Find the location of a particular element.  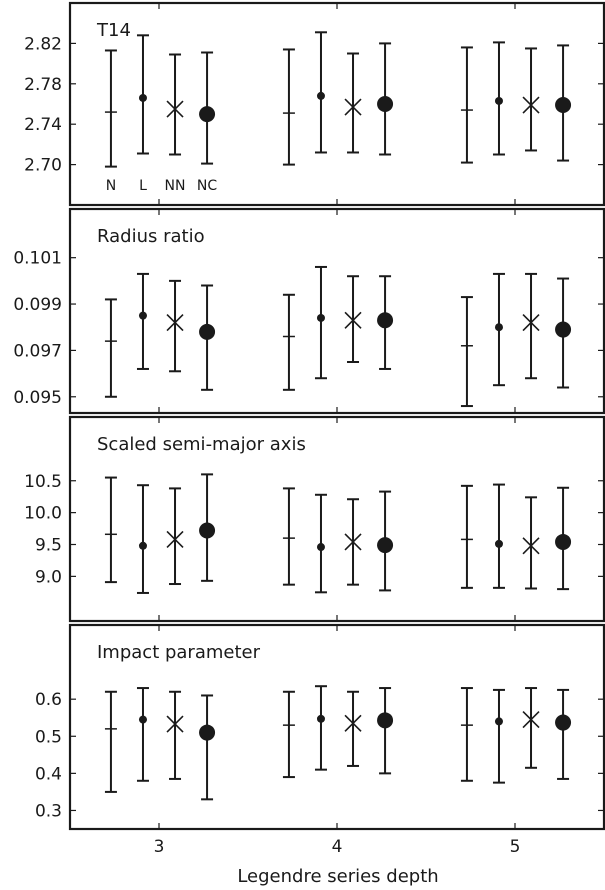

y-tick-label: 0.3 is located at coordinates (48, 811).